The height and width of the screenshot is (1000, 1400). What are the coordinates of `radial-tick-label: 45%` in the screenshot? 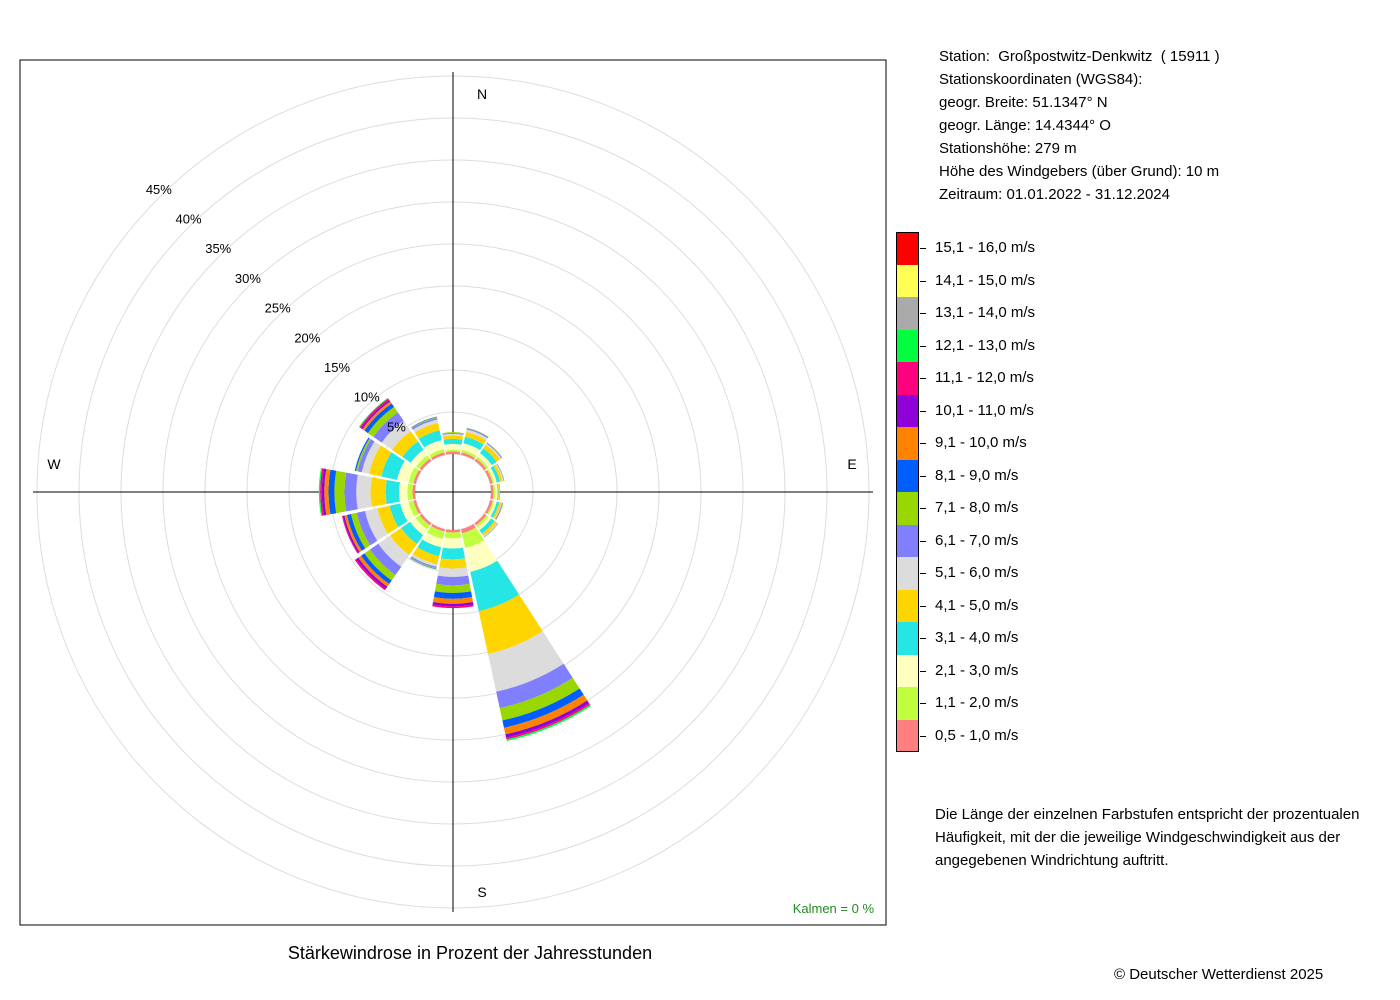 It's located at (159, 189).